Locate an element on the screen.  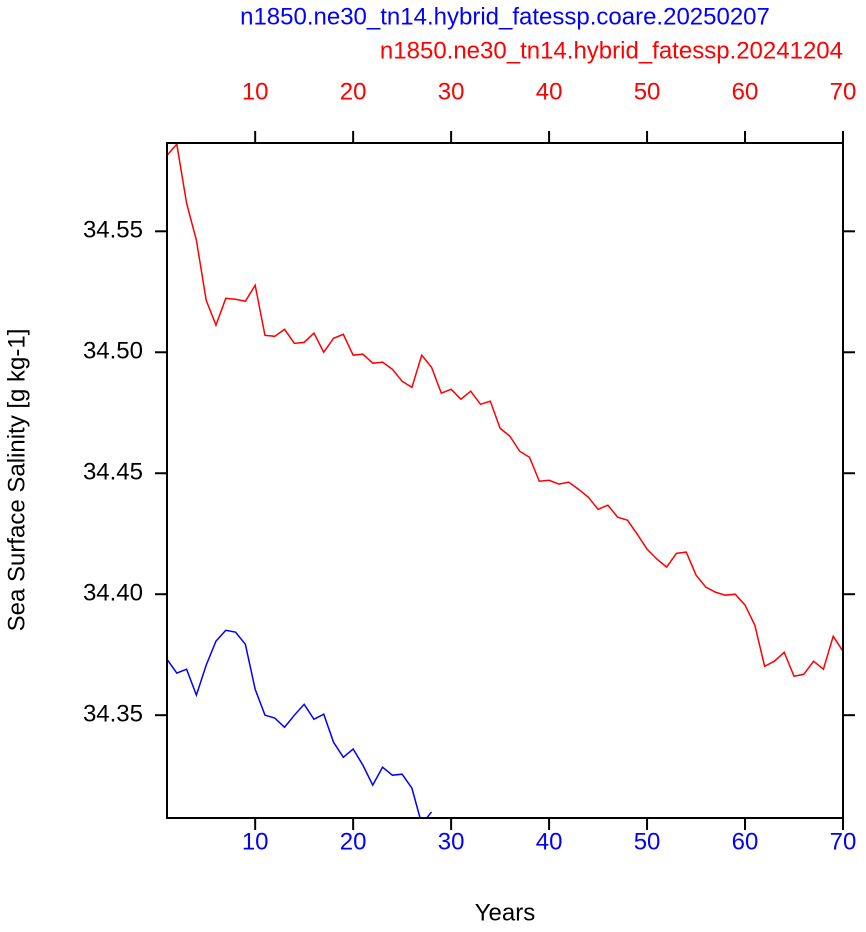
series-title: n1850.ne30_tn14.hybrid_fatessp.20241204 is located at coordinates (611, 50).